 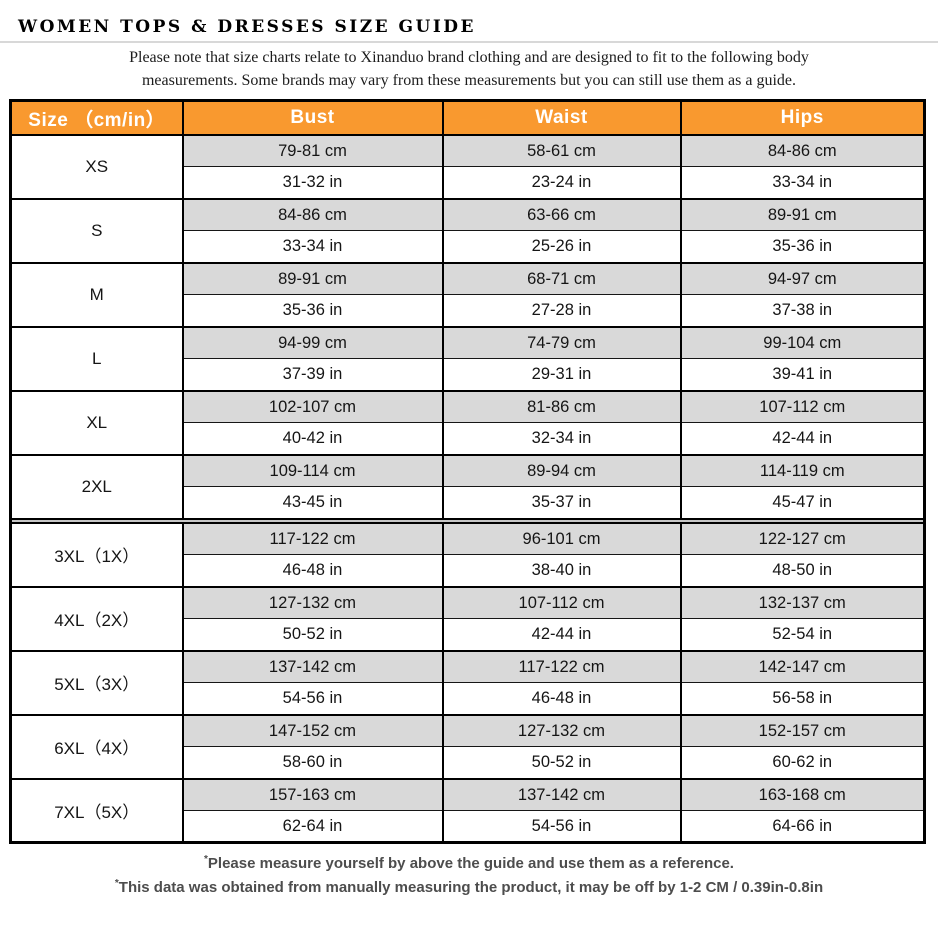 I want to click on hips-in-cell: 42-44 in, so click(x=802, y=439).